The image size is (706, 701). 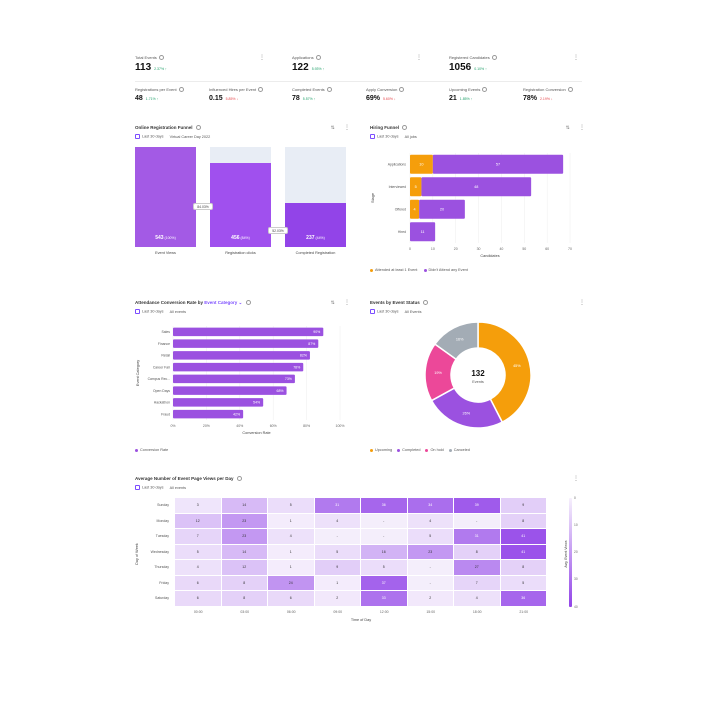 I want to click on heatmap-cell: 3, so click(x=198, y=505).